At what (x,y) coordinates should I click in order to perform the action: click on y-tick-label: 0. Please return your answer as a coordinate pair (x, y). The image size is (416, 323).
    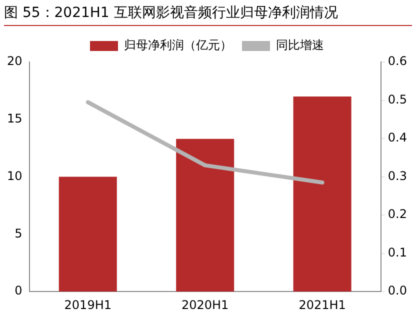
    Looking at the image, I should click on (18, 291).